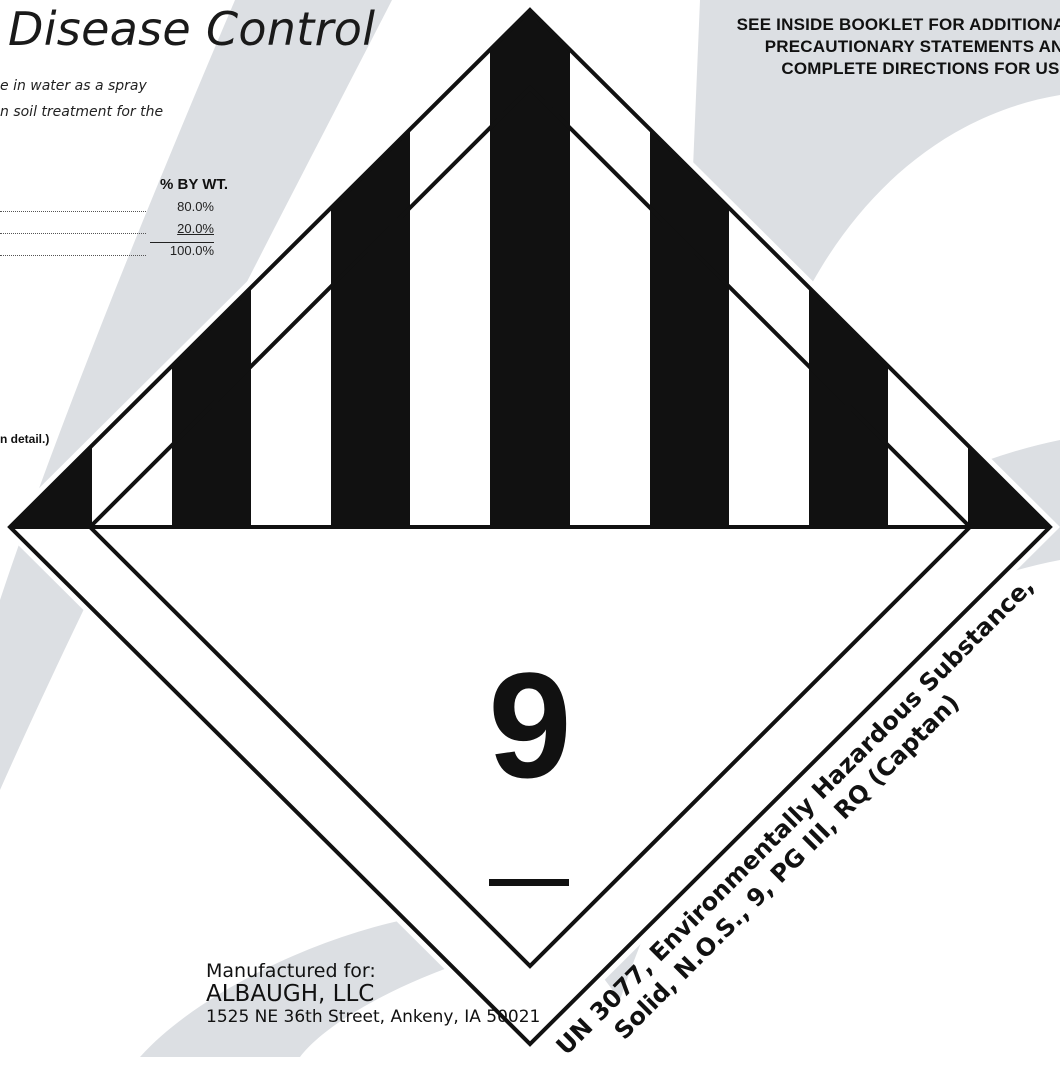 This screenshot has height=1082, width=1060. What do you see at coordinates (291, 971) in the screenshot?
I see `manufacturer-label: Manufactured for:` at bounding box center [291, 971].